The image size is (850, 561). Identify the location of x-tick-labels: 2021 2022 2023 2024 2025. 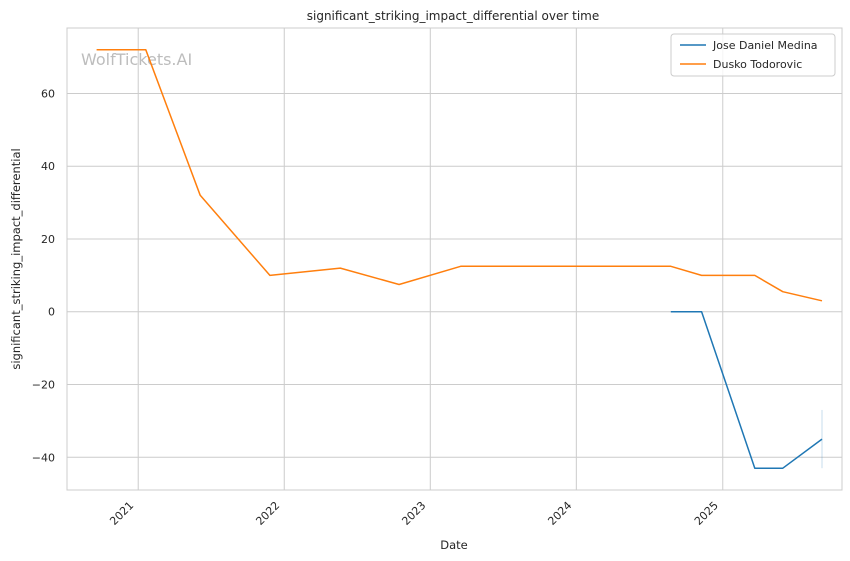
(414, 513).